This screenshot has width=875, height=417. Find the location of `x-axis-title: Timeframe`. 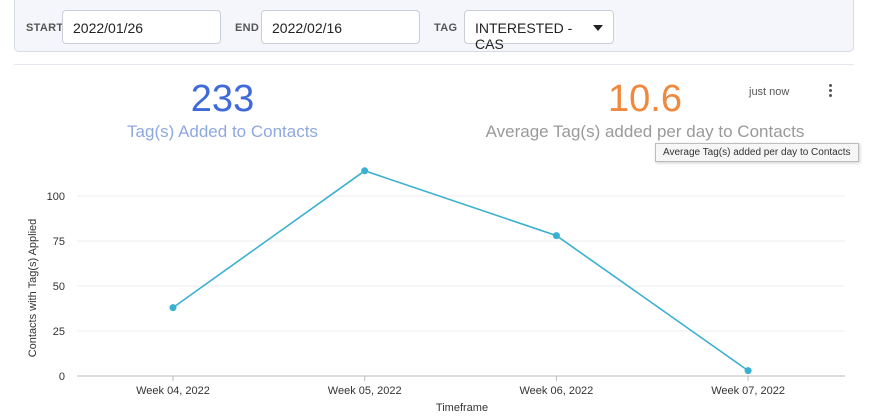

x-axis-title: Timeframe is located at coordinates (462, 408).